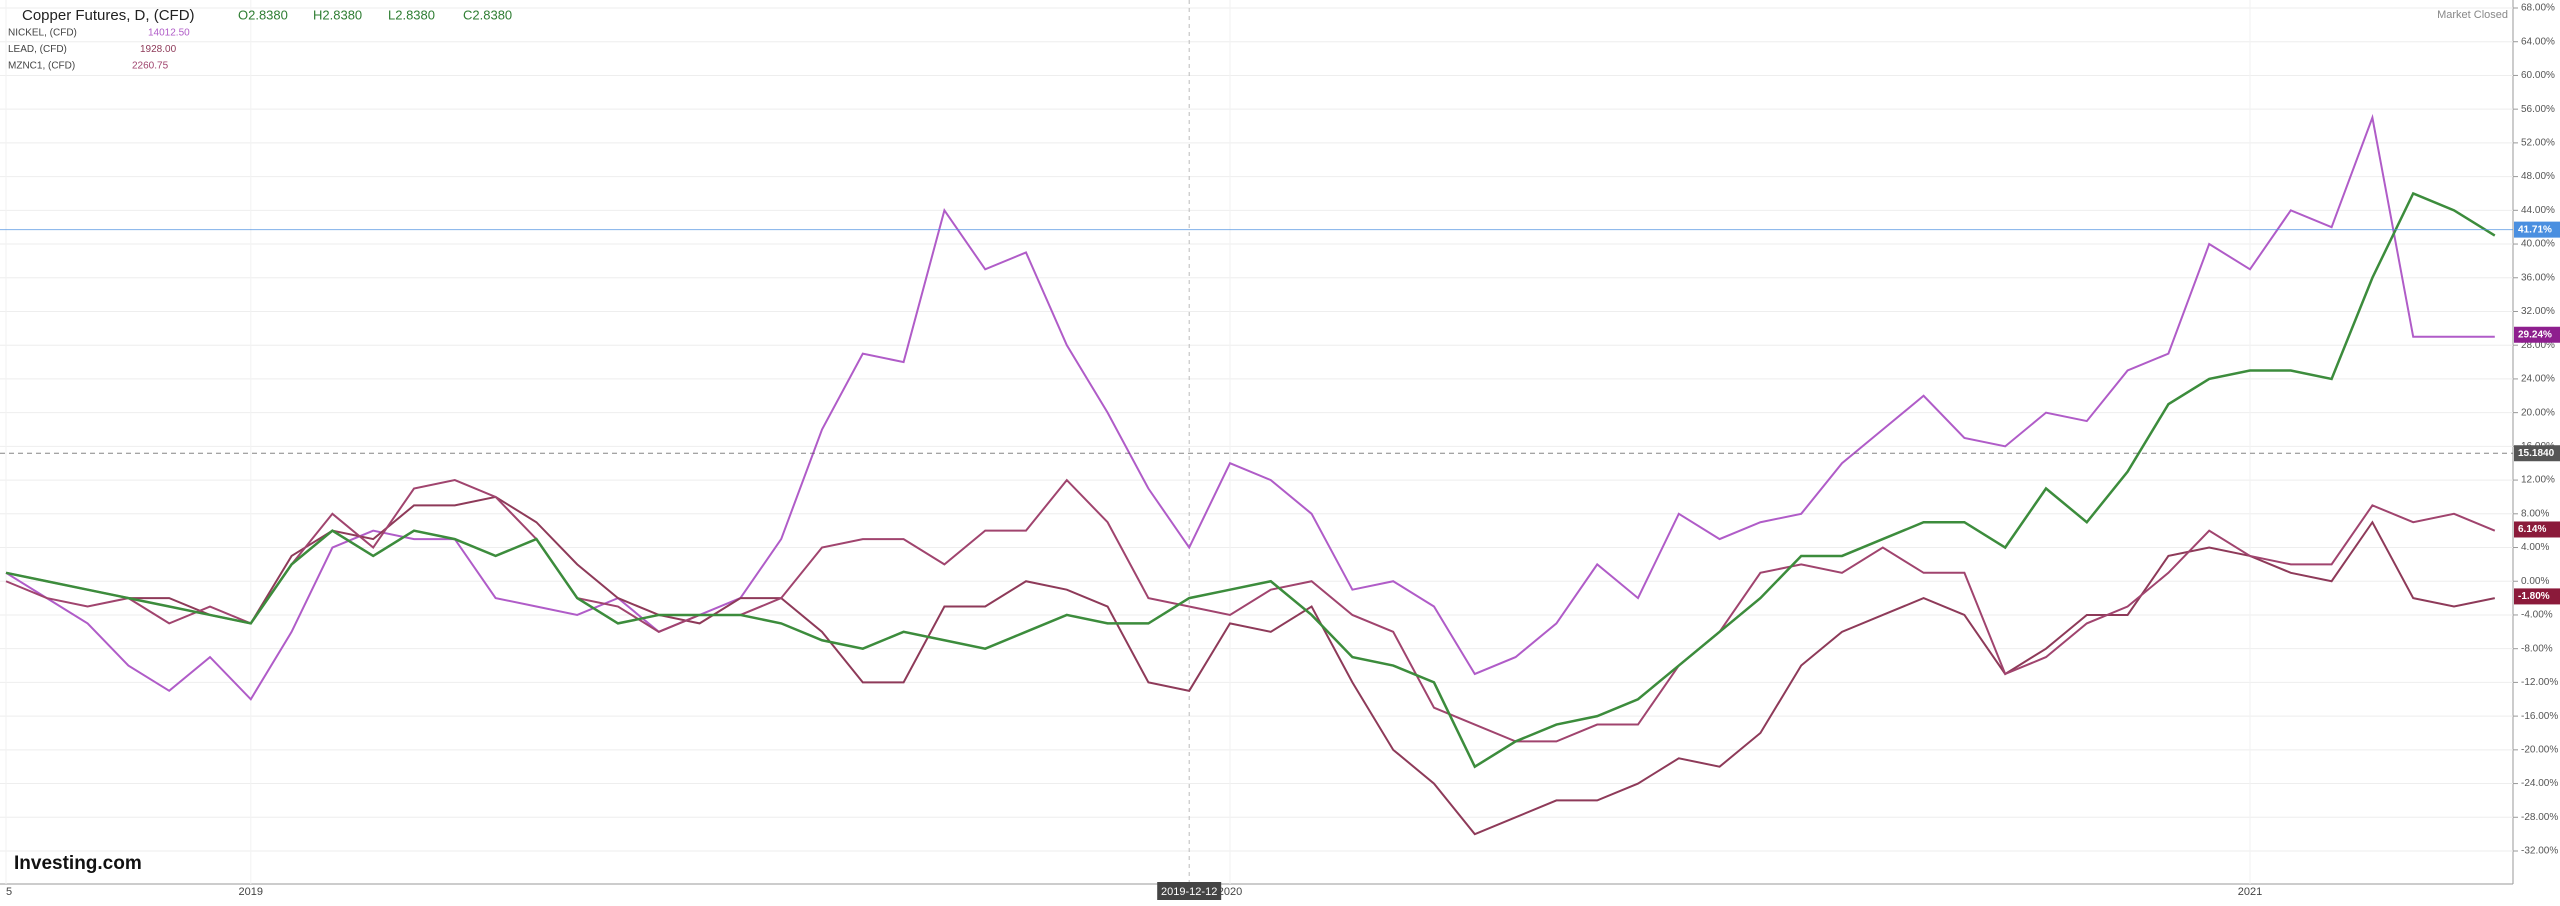  I want to click on legend-label: NICKEL, (CFD), so click(42, 33).